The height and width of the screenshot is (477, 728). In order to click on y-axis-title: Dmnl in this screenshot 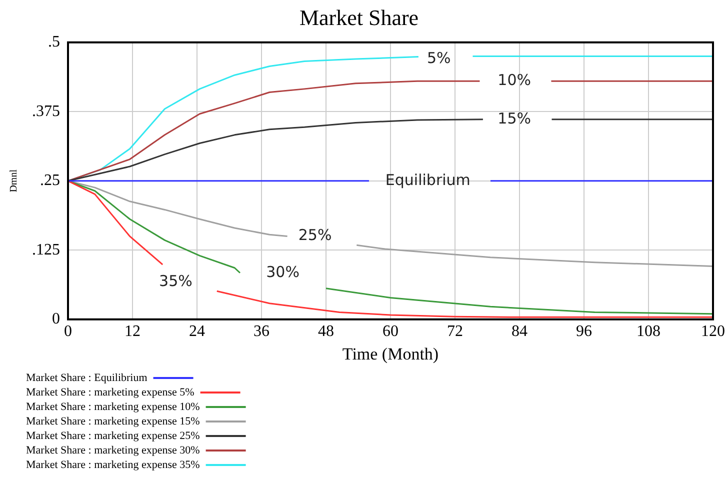, I will do `click(14, 180)`.